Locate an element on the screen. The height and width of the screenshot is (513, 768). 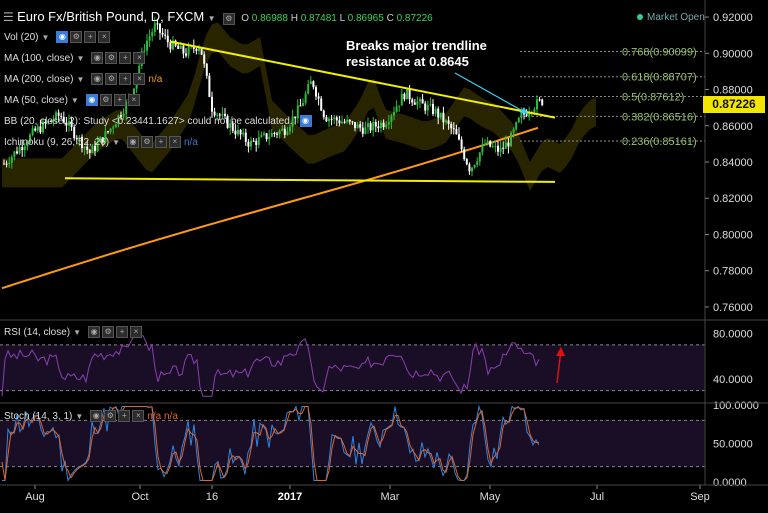
menu-icon: ☰ is located at coordinates (8, 17).